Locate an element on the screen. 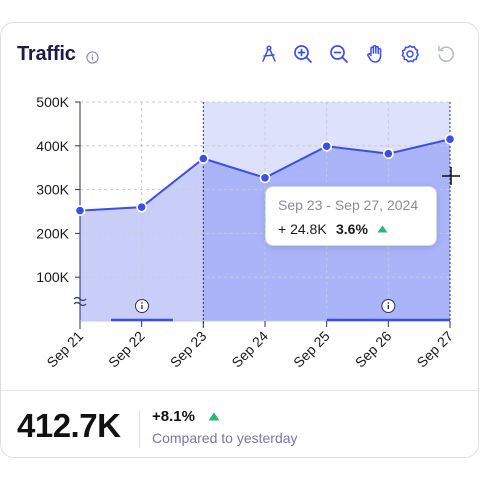  pan-button is located at coordinates (375, 54).